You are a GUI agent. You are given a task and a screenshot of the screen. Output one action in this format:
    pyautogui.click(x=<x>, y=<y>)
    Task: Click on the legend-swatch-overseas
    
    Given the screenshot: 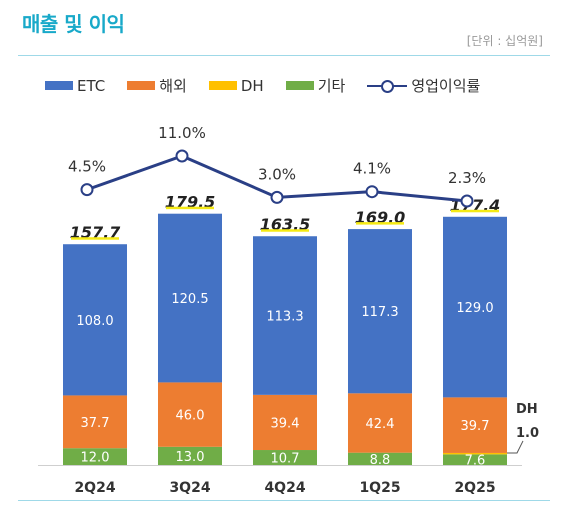 What is the action you would take?
    pyautogui.click(x=141, y=85)
    